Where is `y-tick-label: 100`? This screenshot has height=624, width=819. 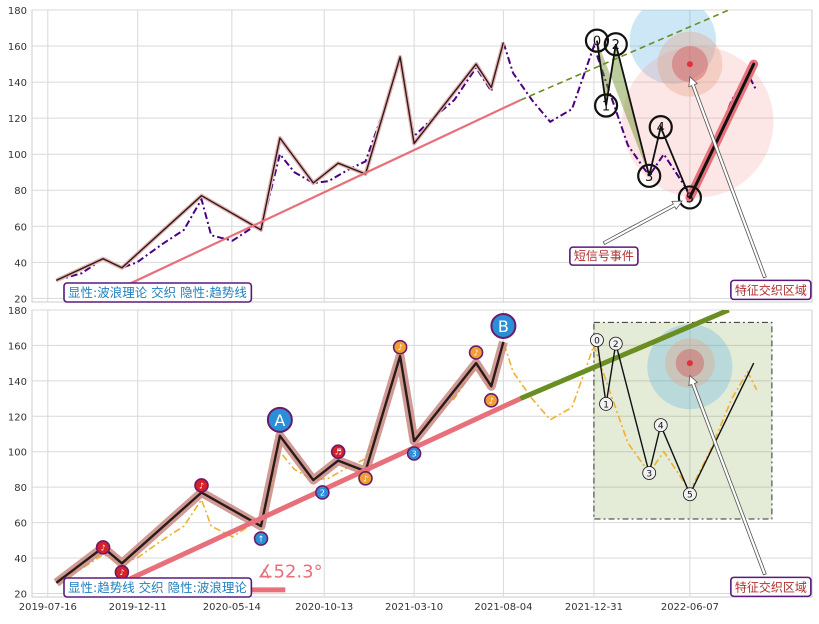
y-tick-label: 100 is located at coordinates (17, 453).